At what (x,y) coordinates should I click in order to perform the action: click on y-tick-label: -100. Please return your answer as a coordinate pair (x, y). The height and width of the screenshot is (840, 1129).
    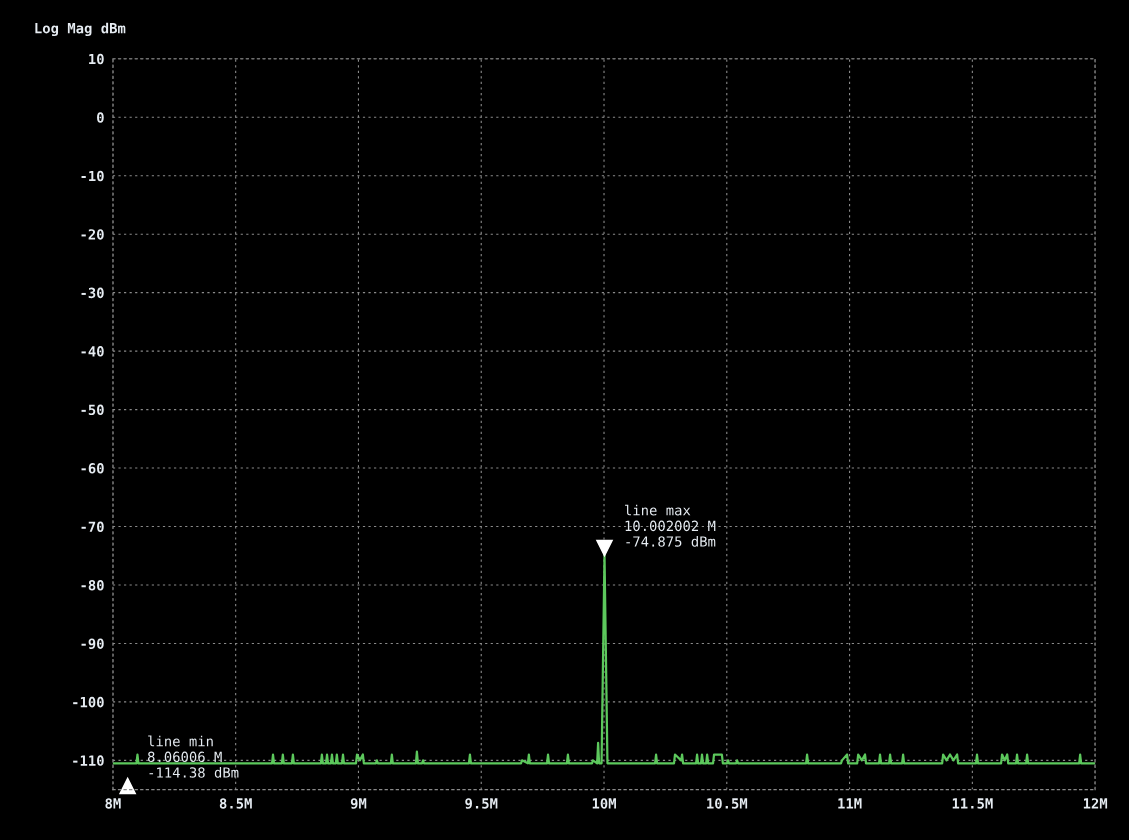
    Looking at the image, I should click on (88, 702).